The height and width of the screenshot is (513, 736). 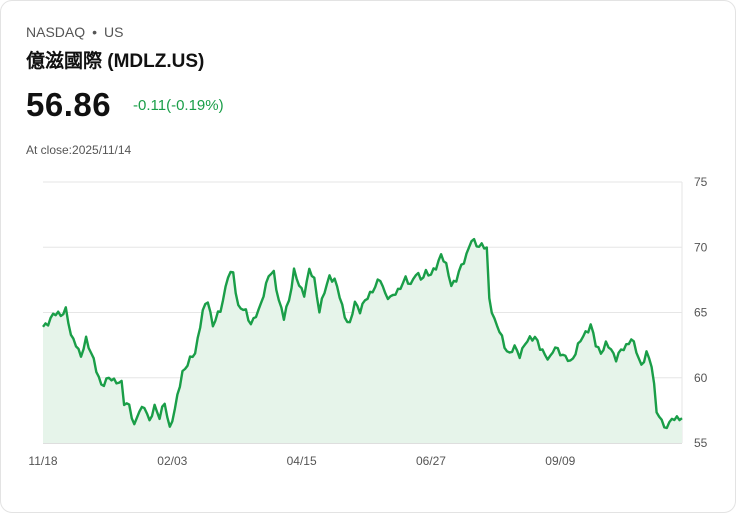 What do you see at coordinates (701, 247) in the screenshot?
I see `y-tick-70: 70` at bounding box center [701, 247].